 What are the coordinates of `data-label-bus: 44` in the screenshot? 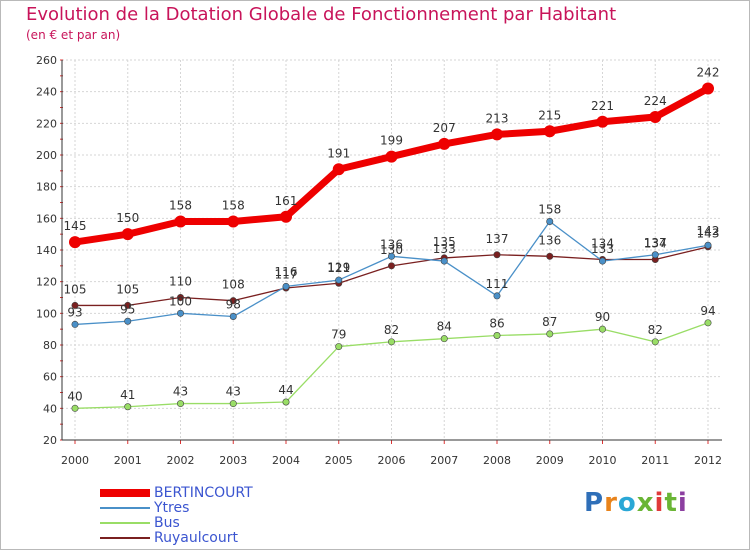 It's located at (285, 390).